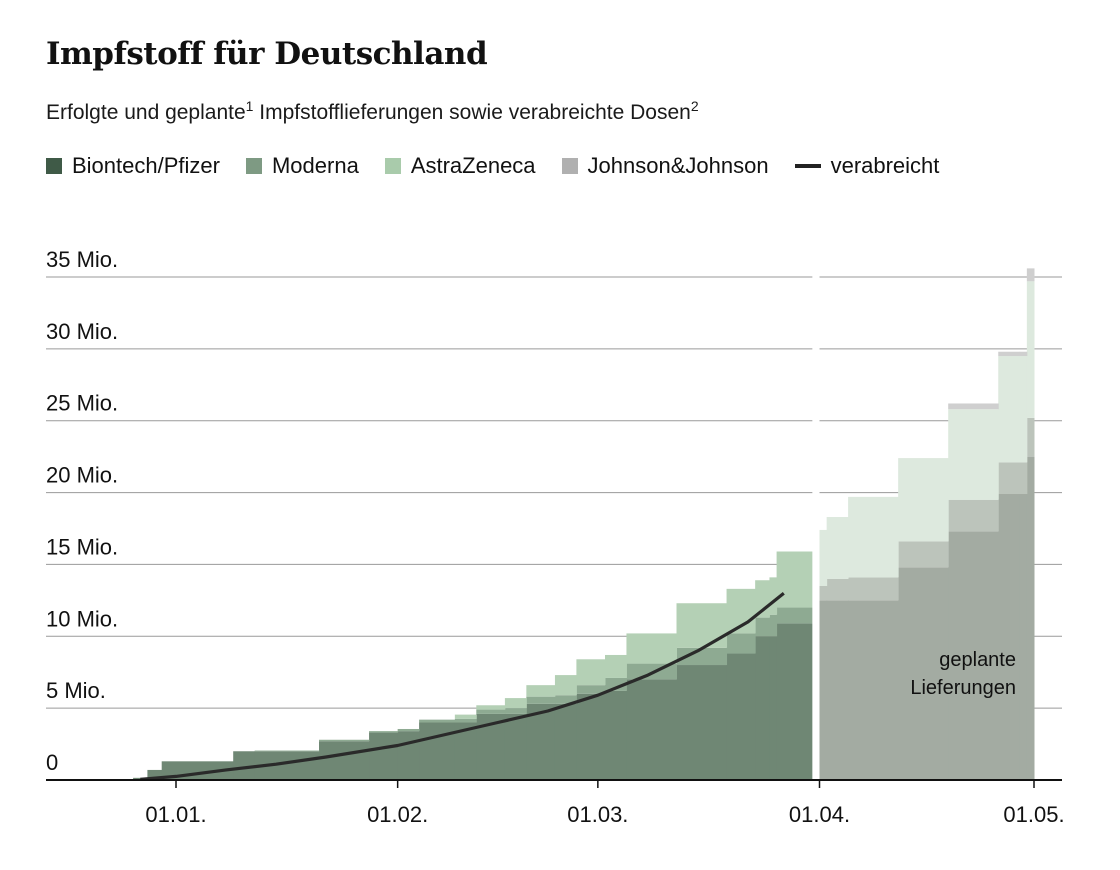 The height and width of the screenshot is (870, 1120). I want to click on legend-swatch-biontech, so click(54, 166).